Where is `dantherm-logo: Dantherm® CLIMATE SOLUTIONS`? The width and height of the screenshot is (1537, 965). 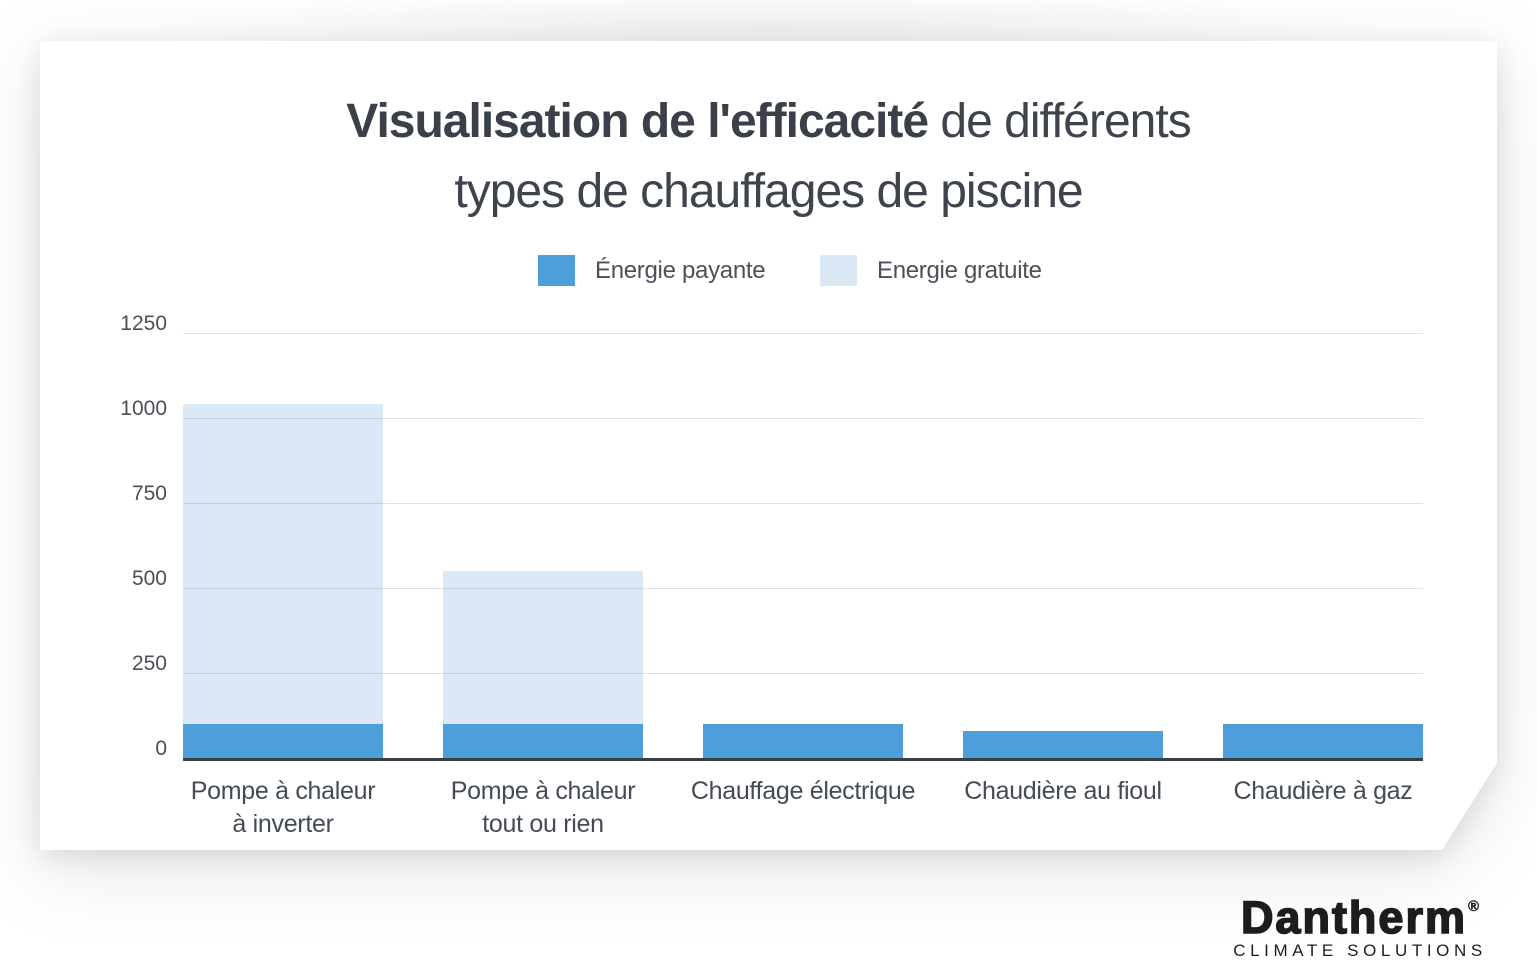 dantherm-logo: Dantherm® CLIMATE SOLUTIONS is located at coordinates (1360, 922).